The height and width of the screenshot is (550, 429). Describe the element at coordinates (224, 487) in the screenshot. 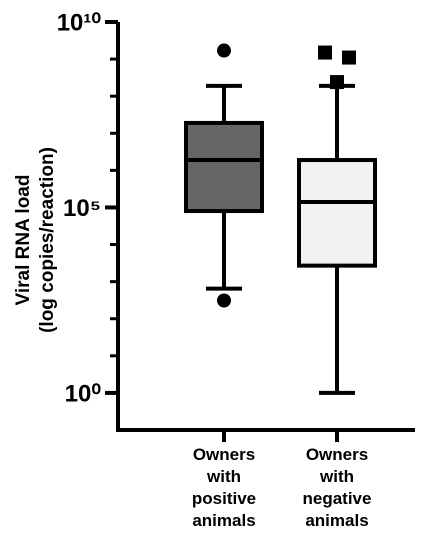

I see `x-tick-label: Owners with positive animals` at that location.